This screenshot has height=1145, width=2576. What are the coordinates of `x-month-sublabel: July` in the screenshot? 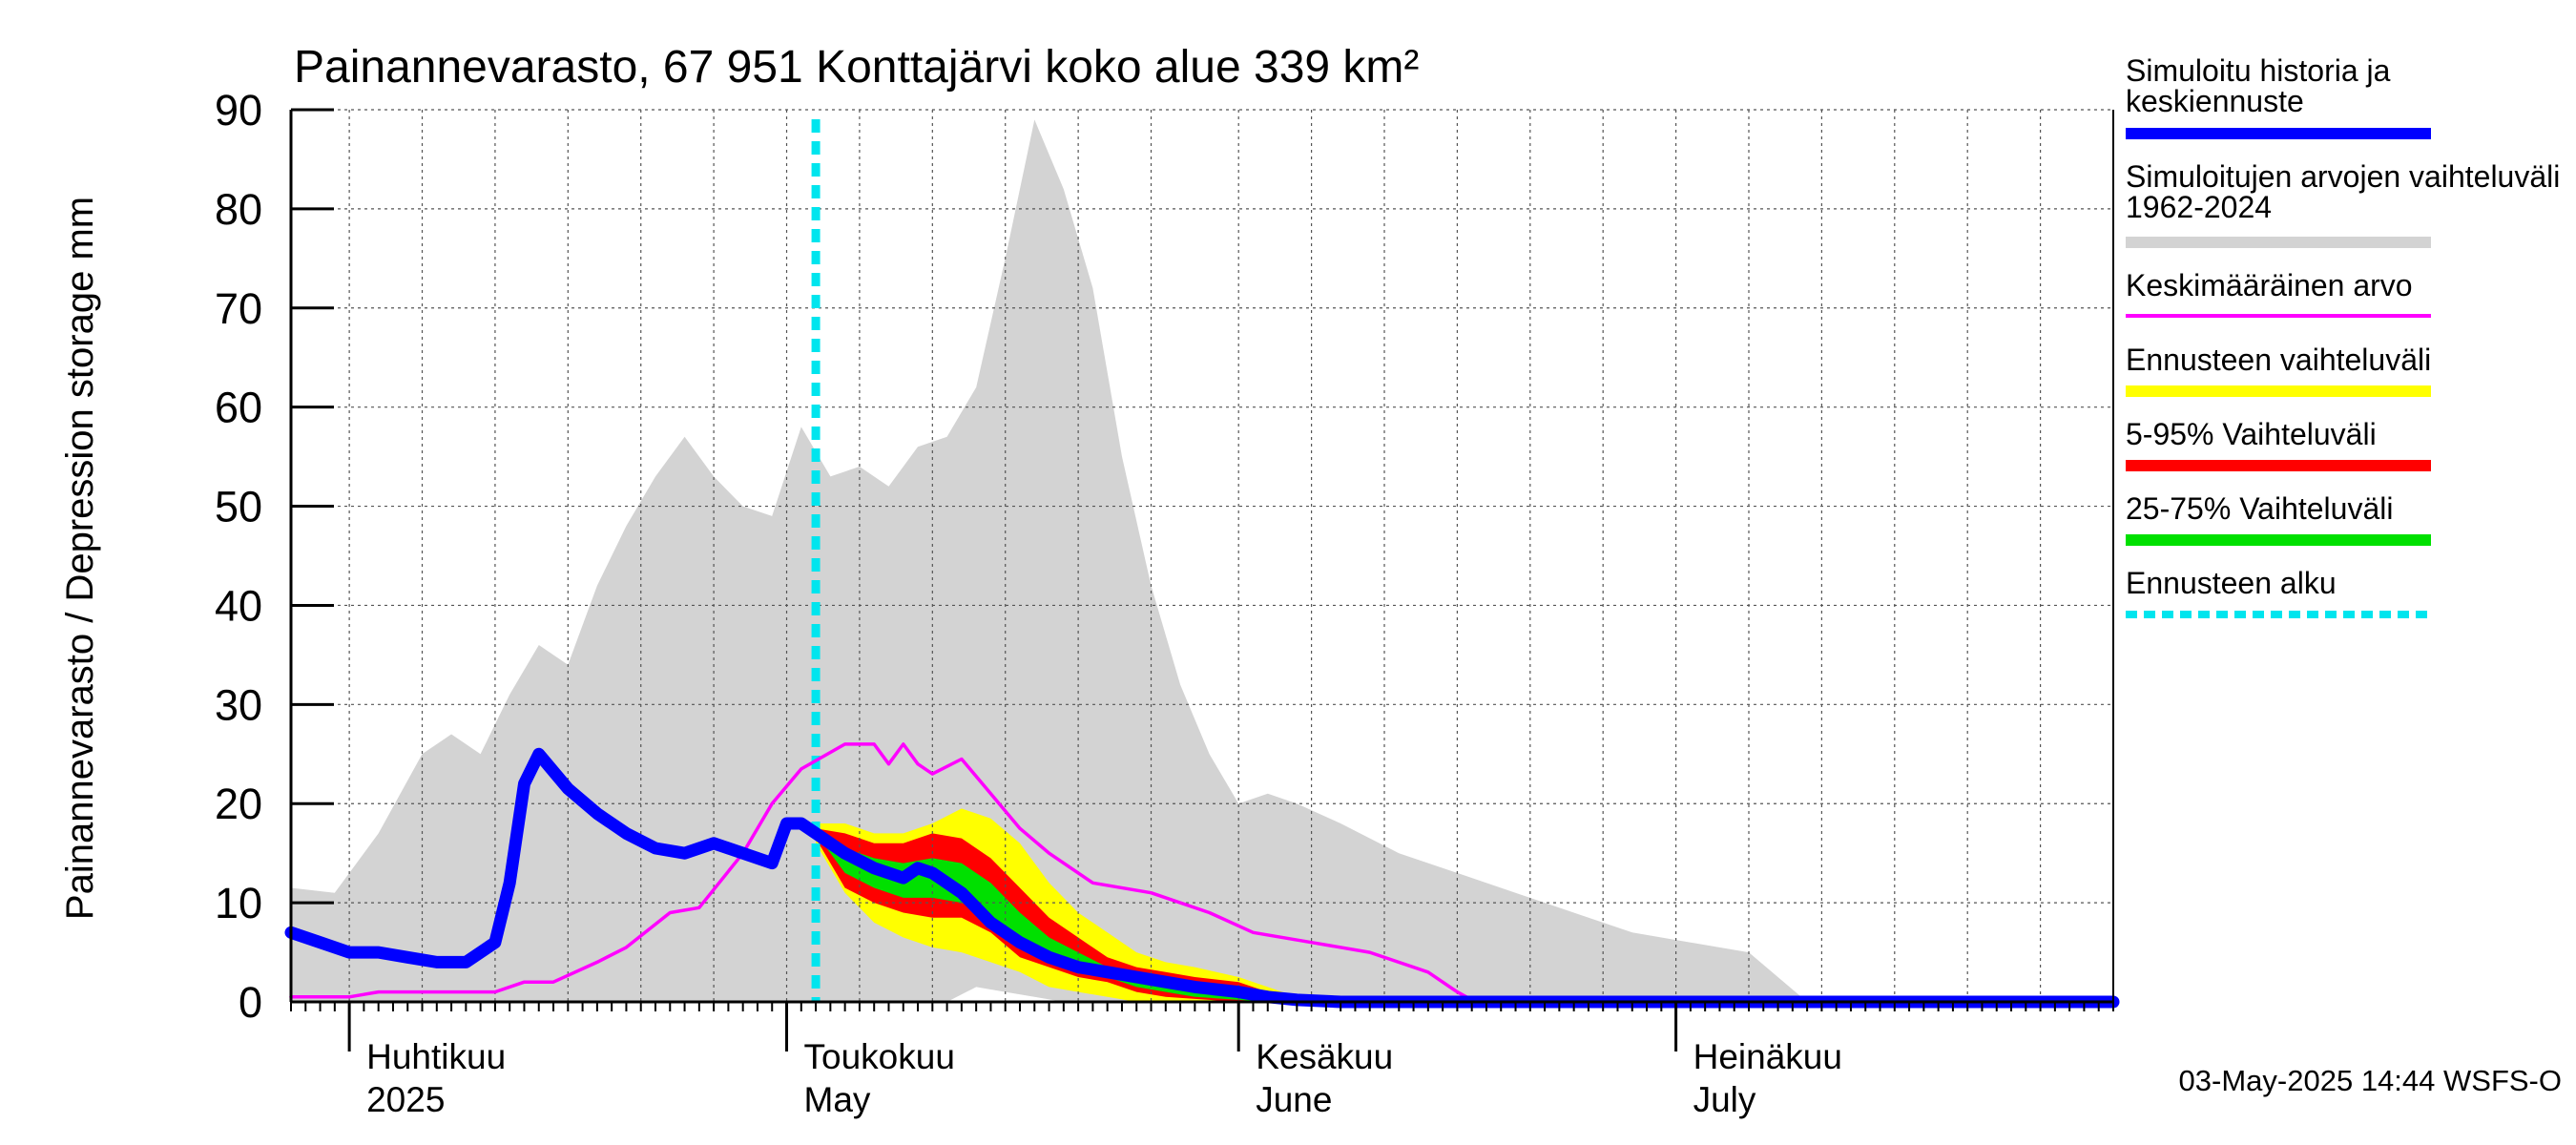 It's located at (1724, 1099).